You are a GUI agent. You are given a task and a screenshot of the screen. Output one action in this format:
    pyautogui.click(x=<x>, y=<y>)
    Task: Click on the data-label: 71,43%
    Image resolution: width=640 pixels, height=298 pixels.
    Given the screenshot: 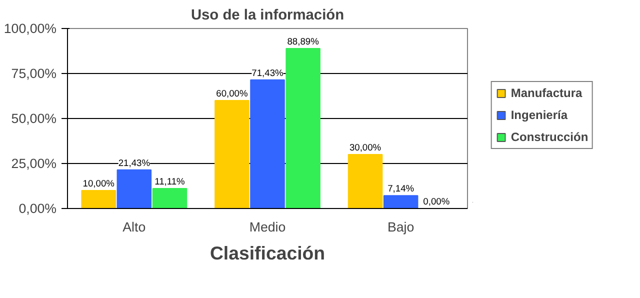 What is the action you would take?
    pyautogui.click(x=268, y=73)
    